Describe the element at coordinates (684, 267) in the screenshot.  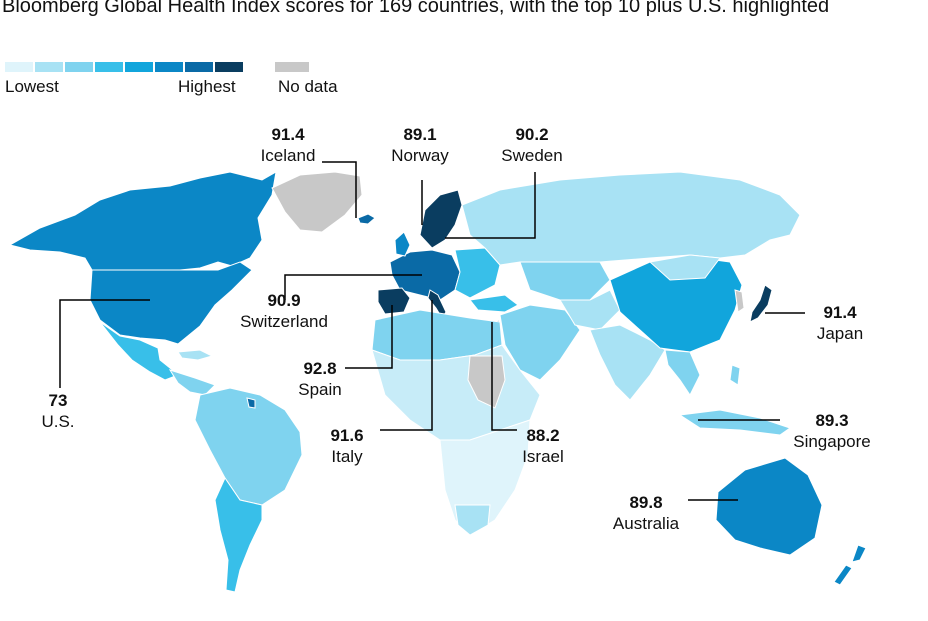
I see `mongolia-shape` at that location.